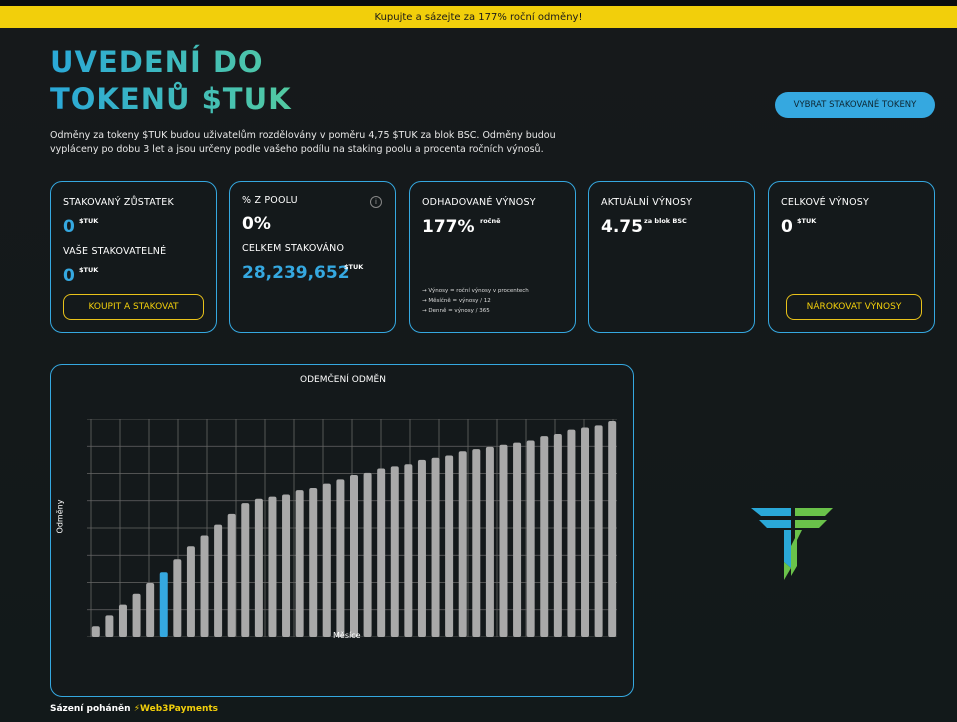  I want to click on stakeable-unit: $TUK, so click(89, 270).